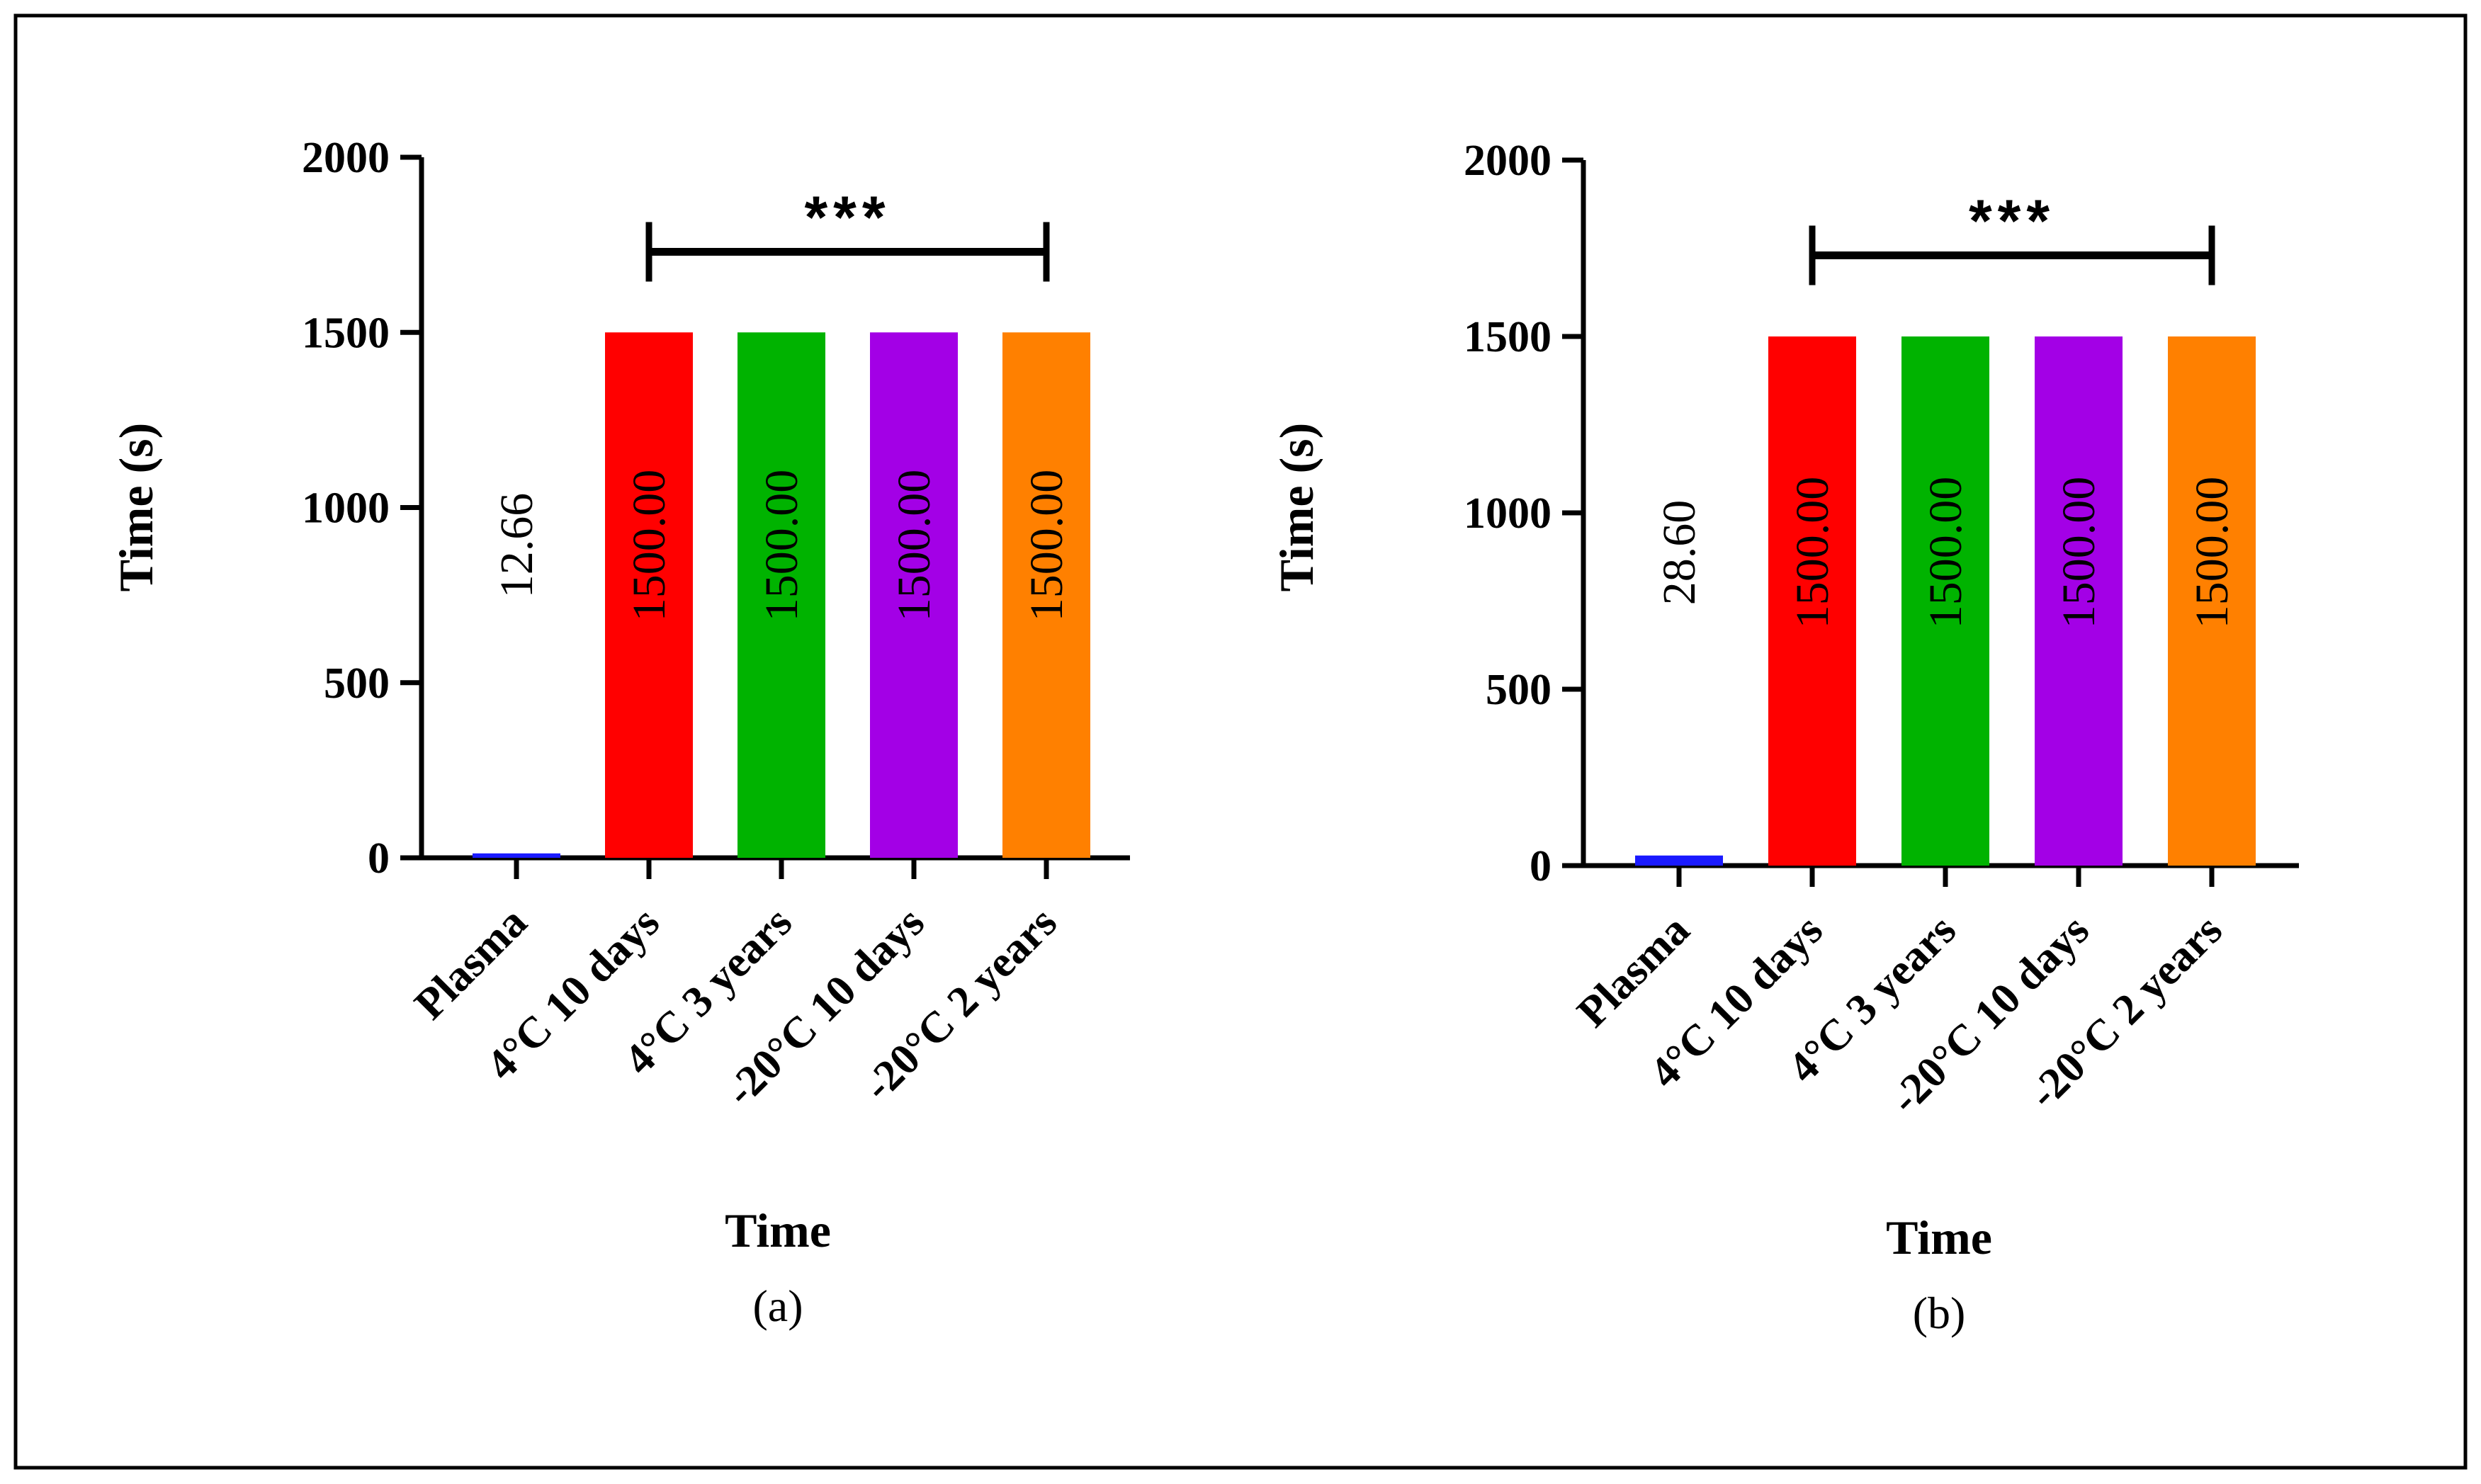  What do you see at coordinates (1939, 1313) in the screenshot?
I see `panel-label: (b)` at bounding box center [1939, 1313].